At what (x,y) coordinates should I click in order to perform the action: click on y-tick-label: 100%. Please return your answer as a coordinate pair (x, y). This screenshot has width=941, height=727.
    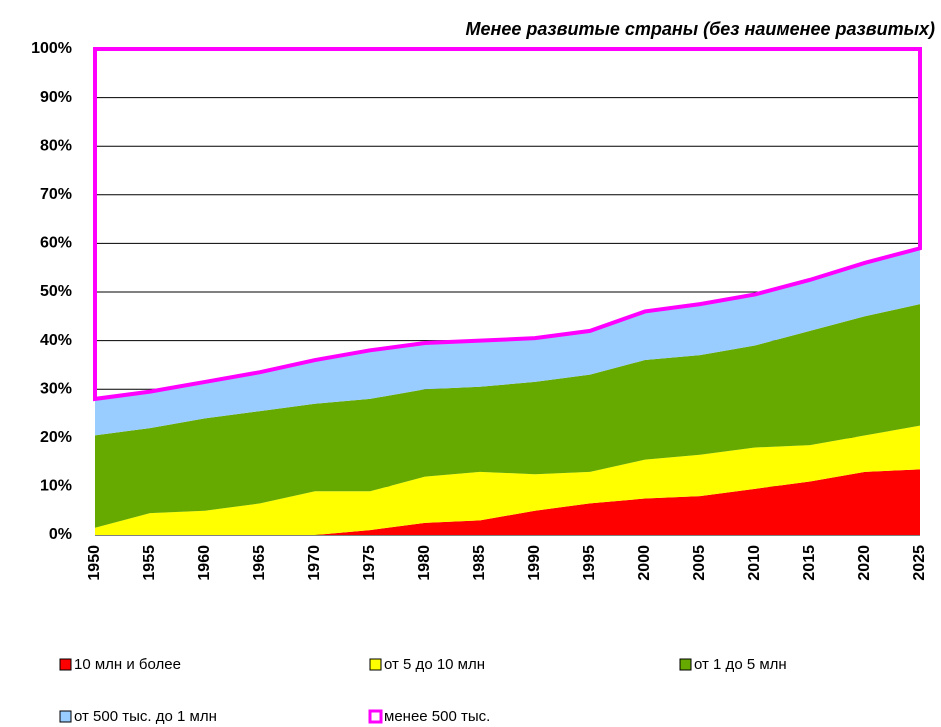
    Looking at the image, I should click on (51, 48).